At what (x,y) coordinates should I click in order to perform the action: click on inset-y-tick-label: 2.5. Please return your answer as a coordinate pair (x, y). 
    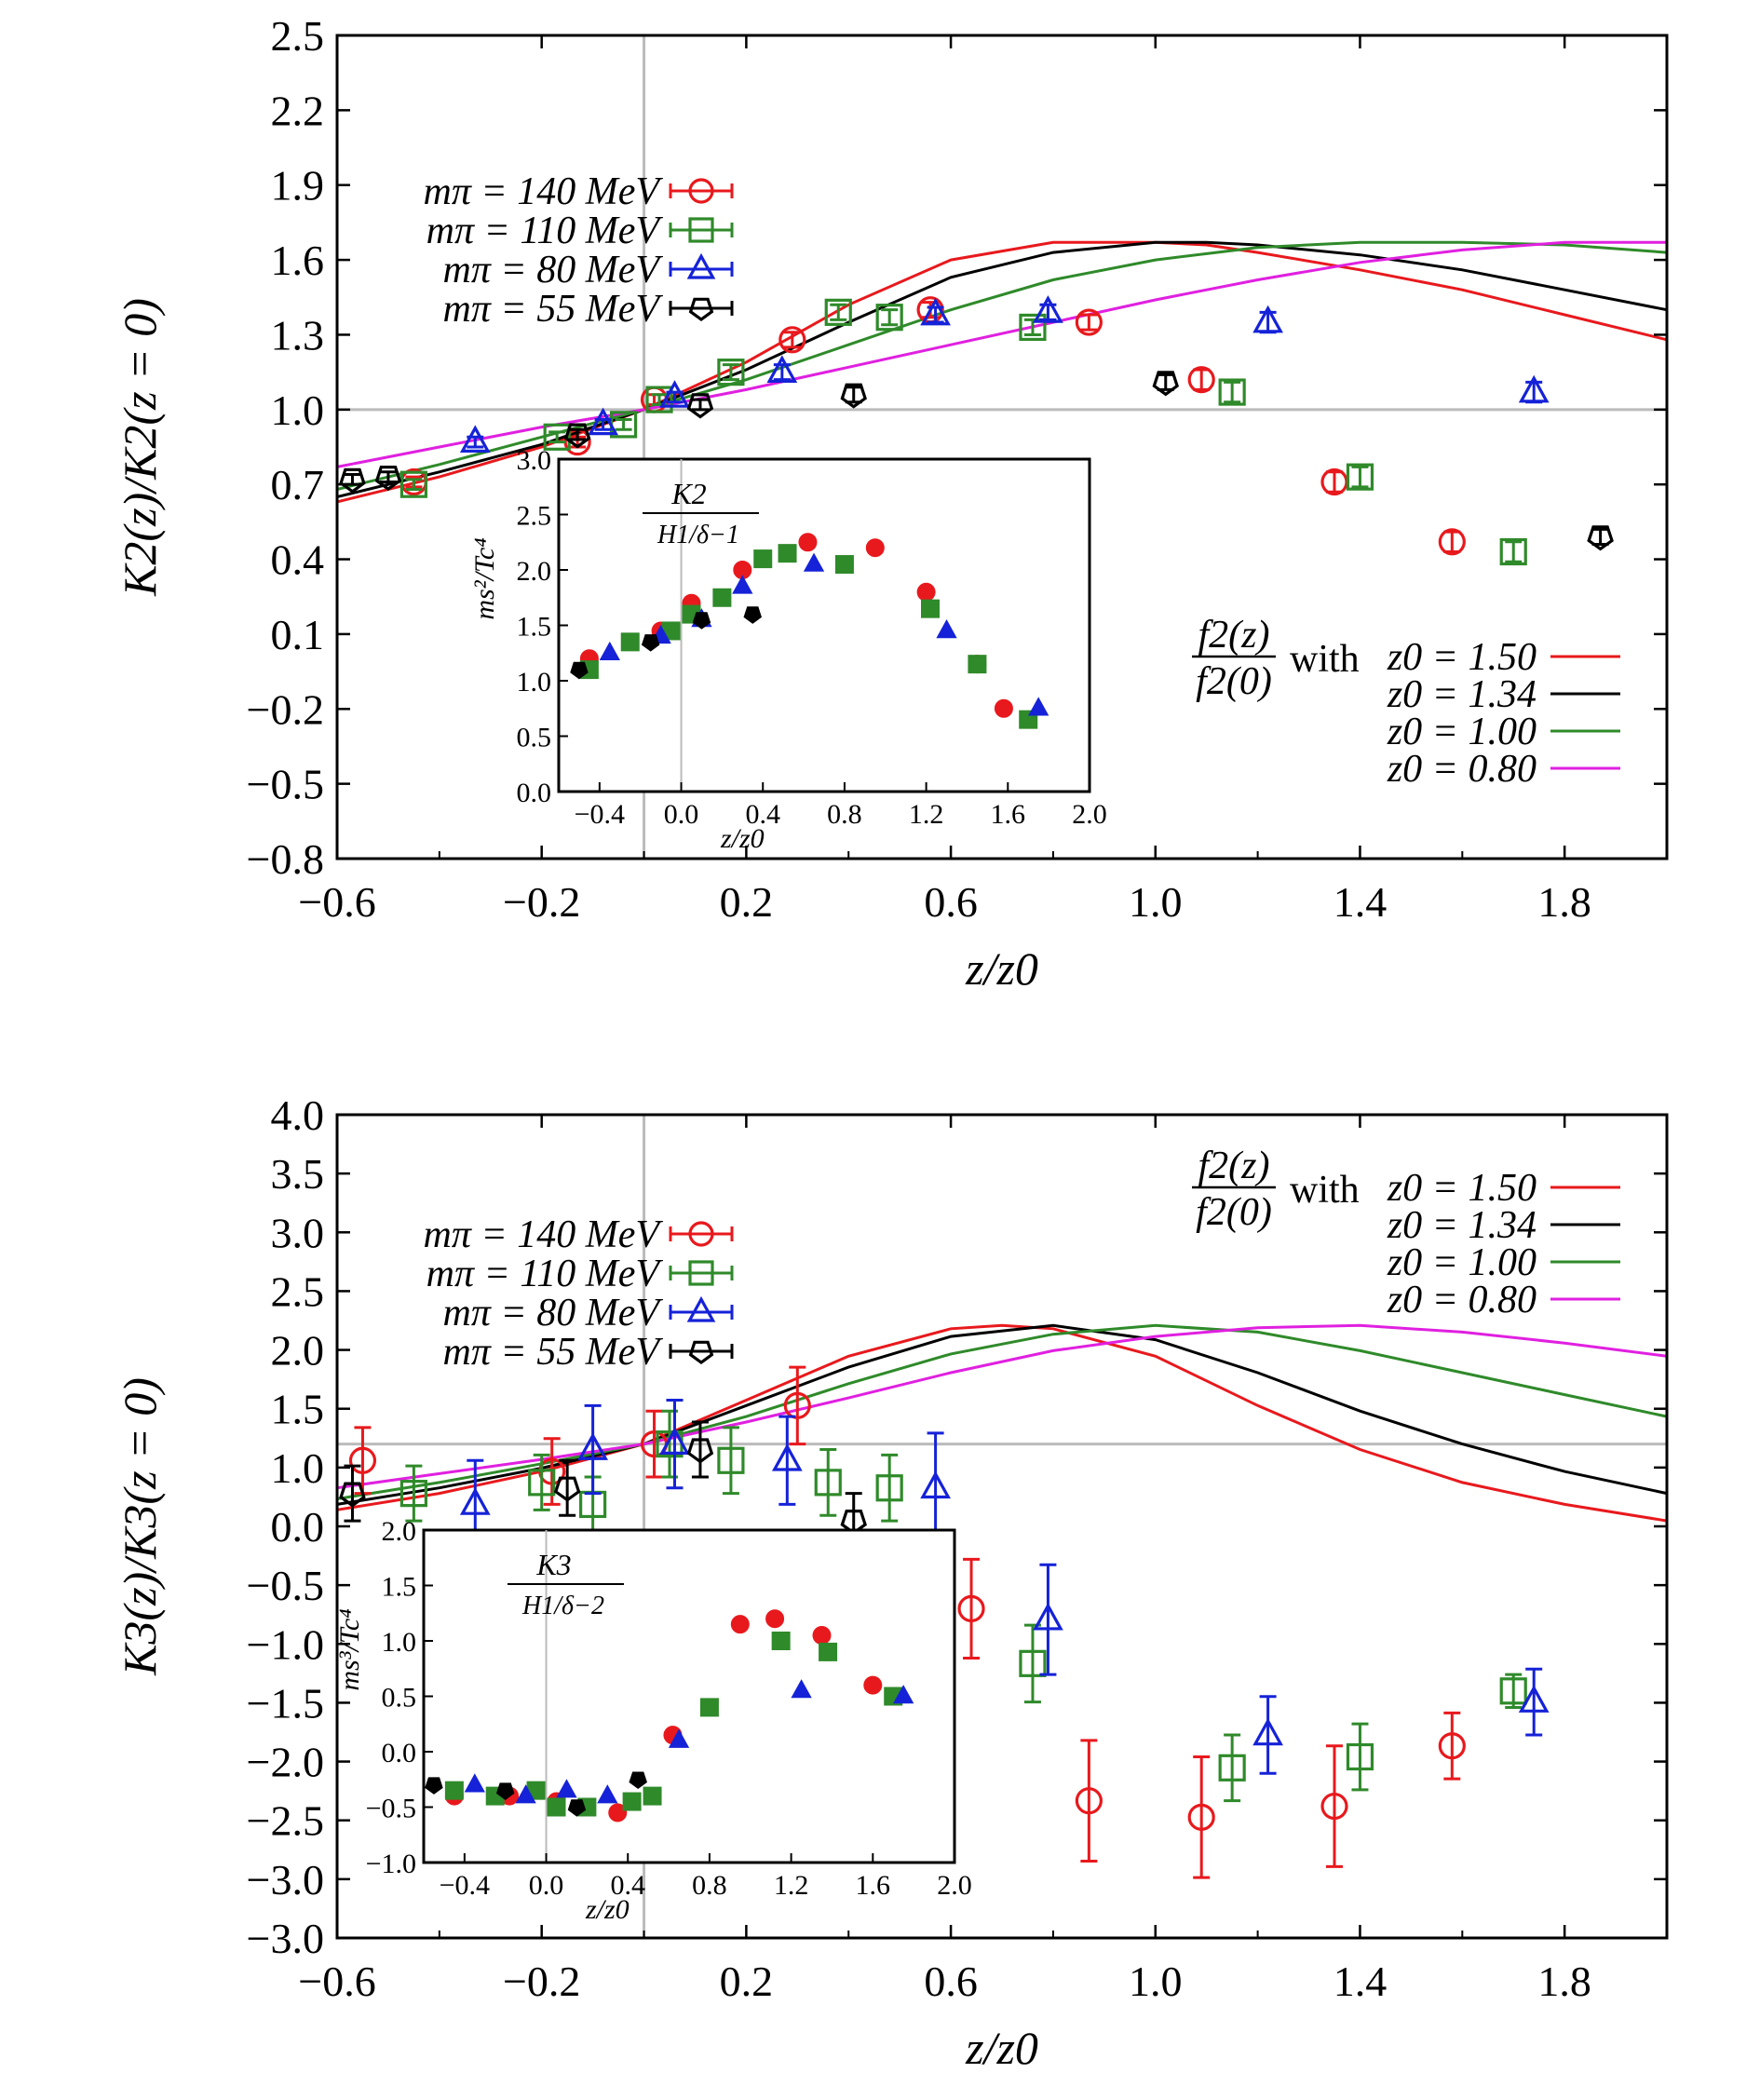
    Looking at the image, I should click on (535, 516).